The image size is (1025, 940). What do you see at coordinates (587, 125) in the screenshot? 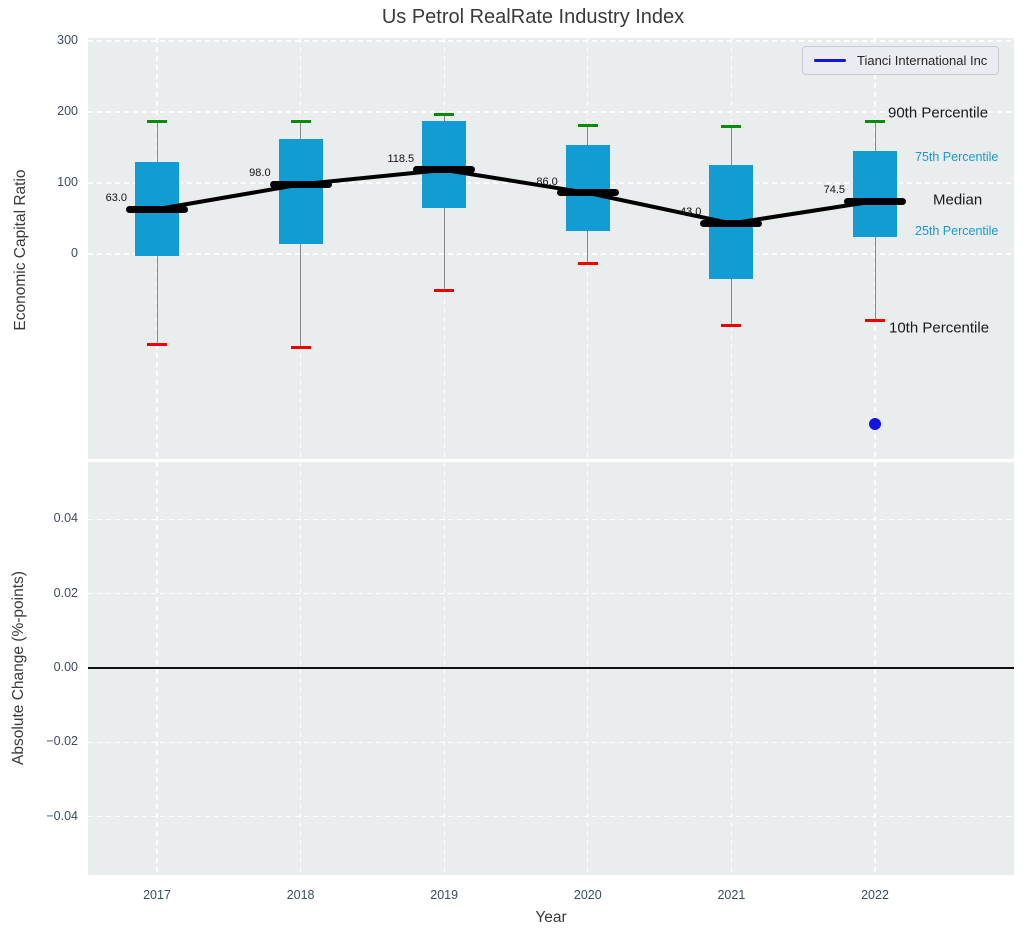
I see `p90-cap-2020` at bounding box center [587, 125].